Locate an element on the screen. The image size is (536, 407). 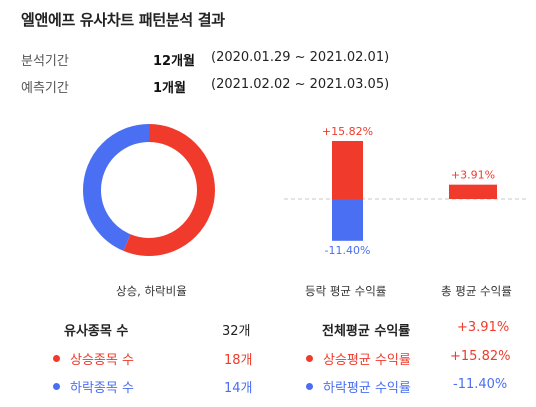
bar-down-avg is located at coordinates (347, 220).